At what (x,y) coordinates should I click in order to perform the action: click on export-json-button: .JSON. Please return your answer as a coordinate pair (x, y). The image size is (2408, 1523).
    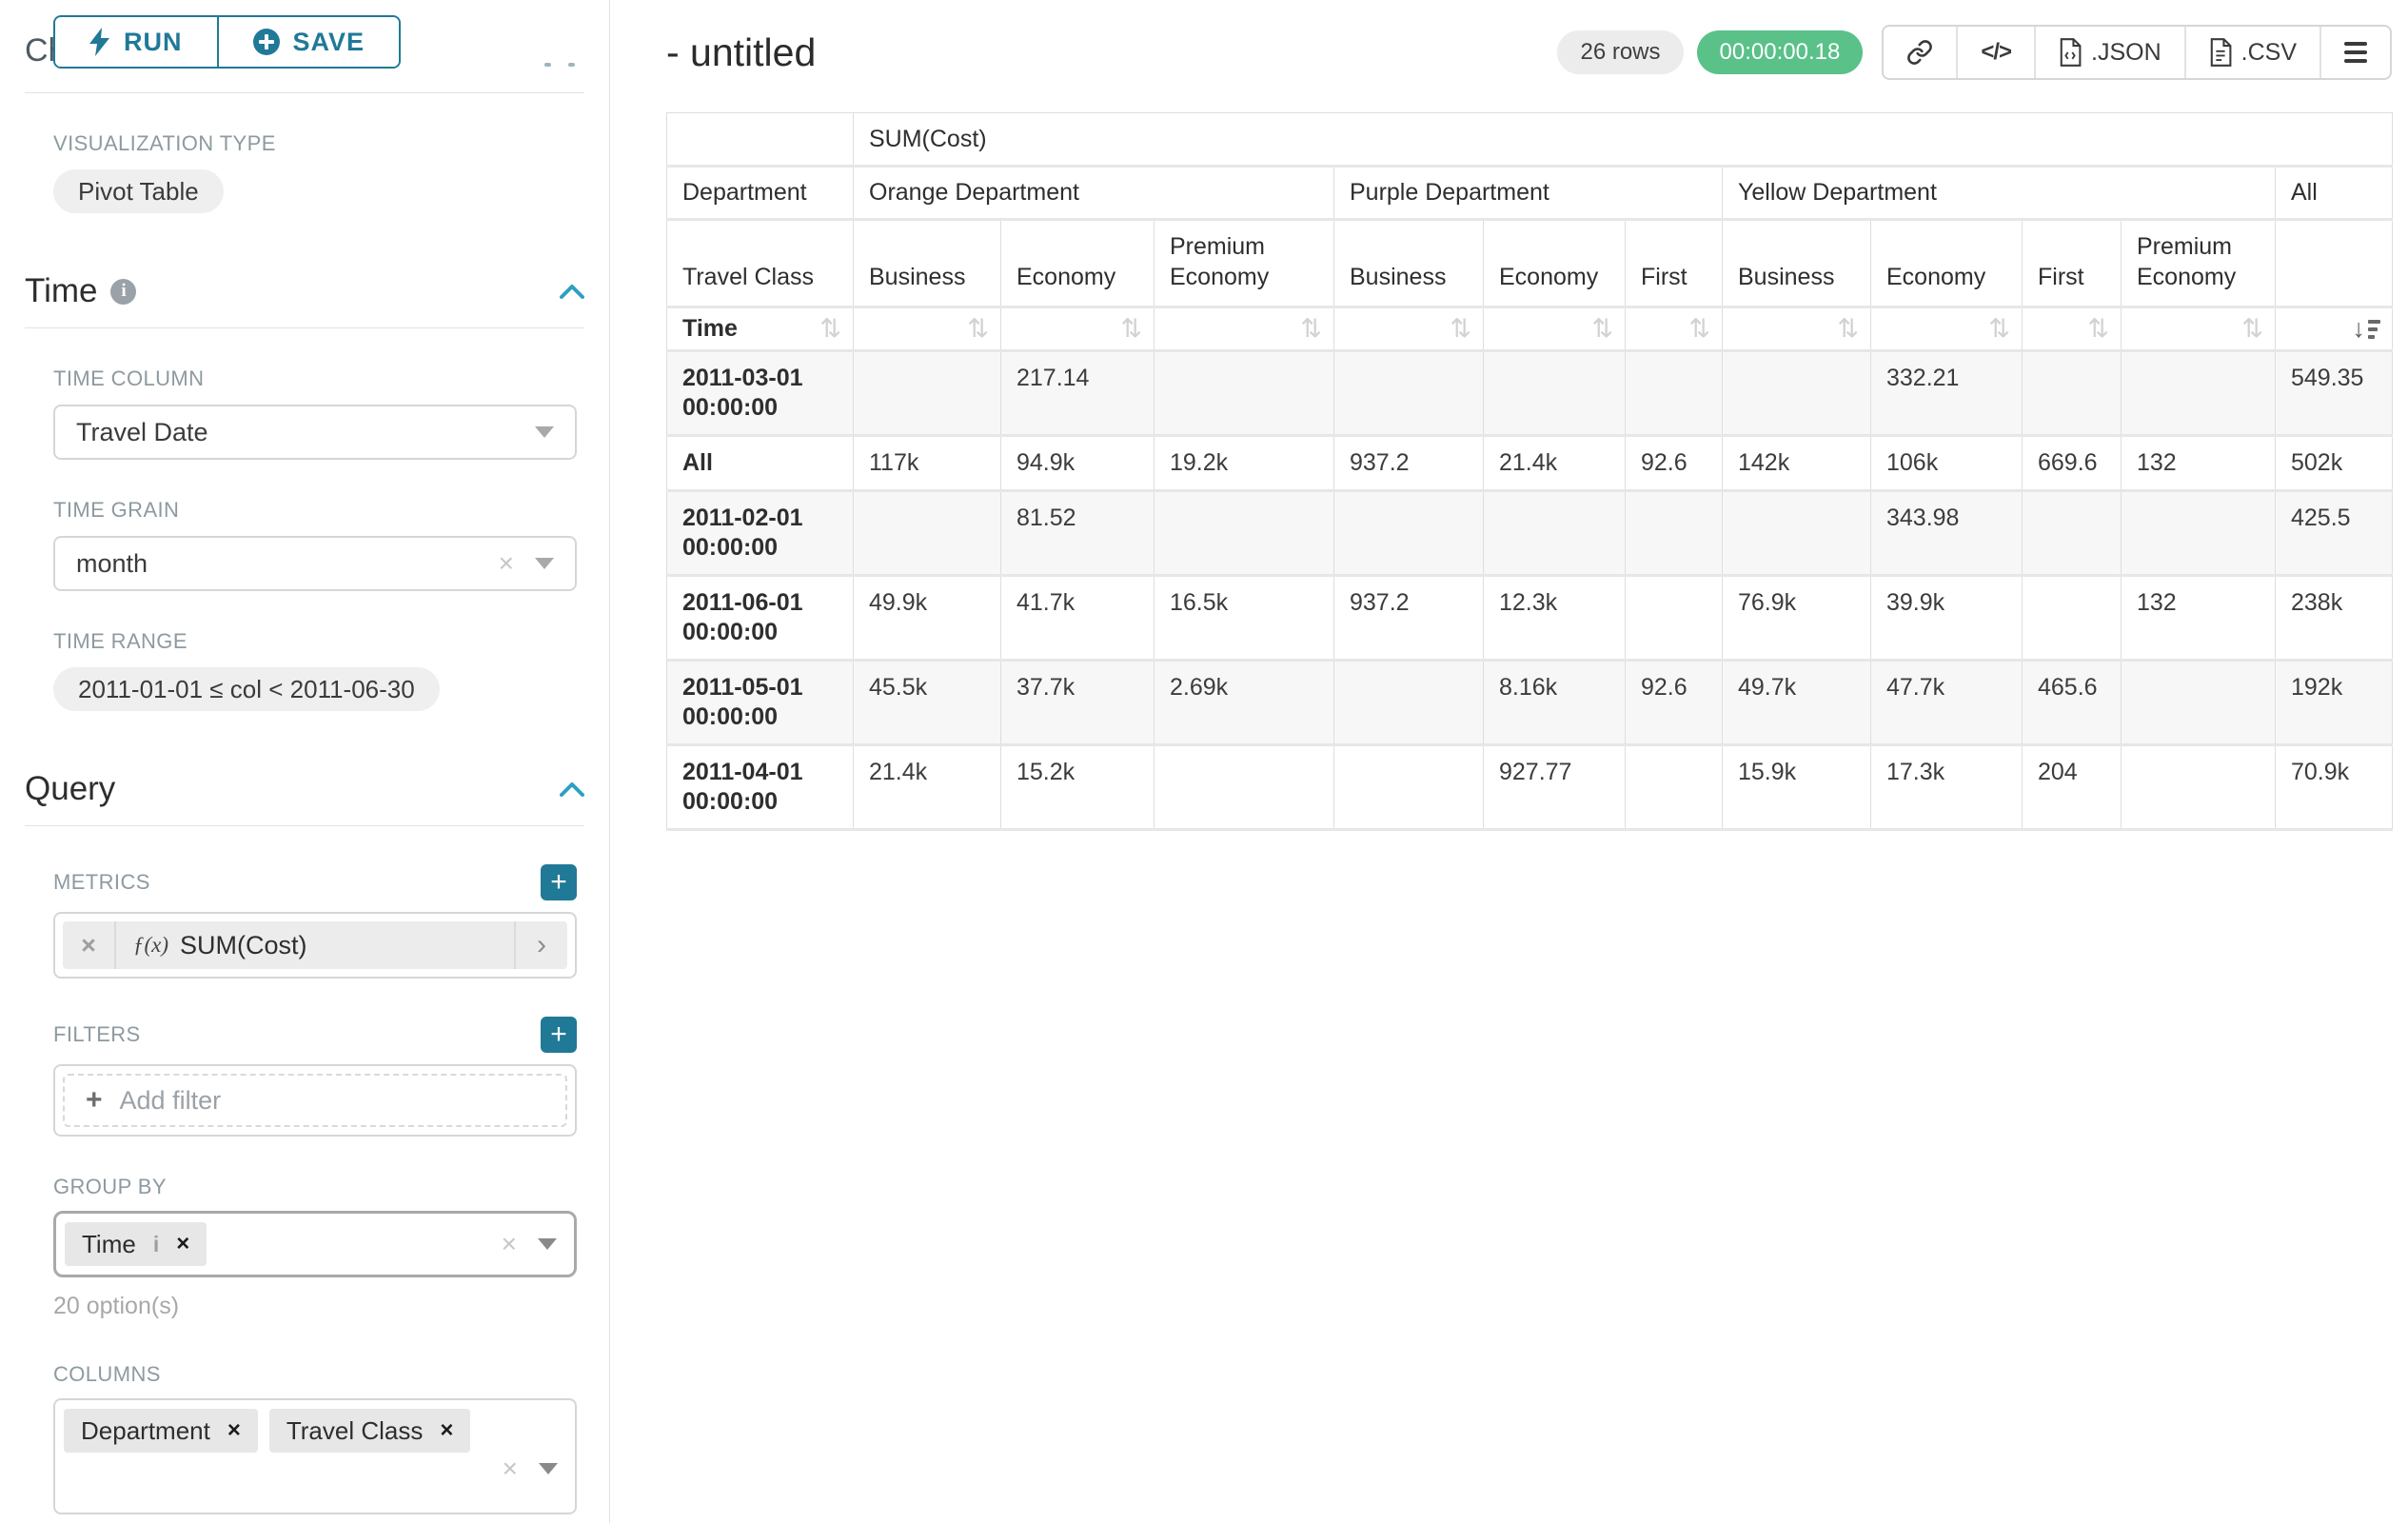
    Looking at the image, I should click on (2109, 53).